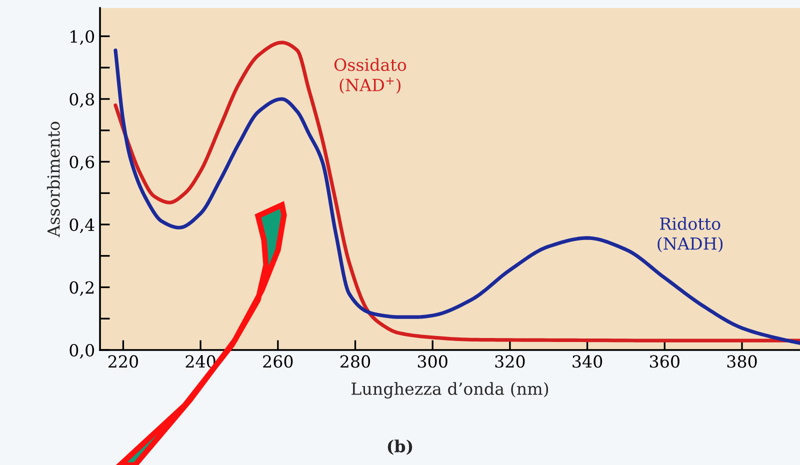  Describe the element at coordinates (587, 361) in the screenshot. I see `x-tick-label: 340` at that location.